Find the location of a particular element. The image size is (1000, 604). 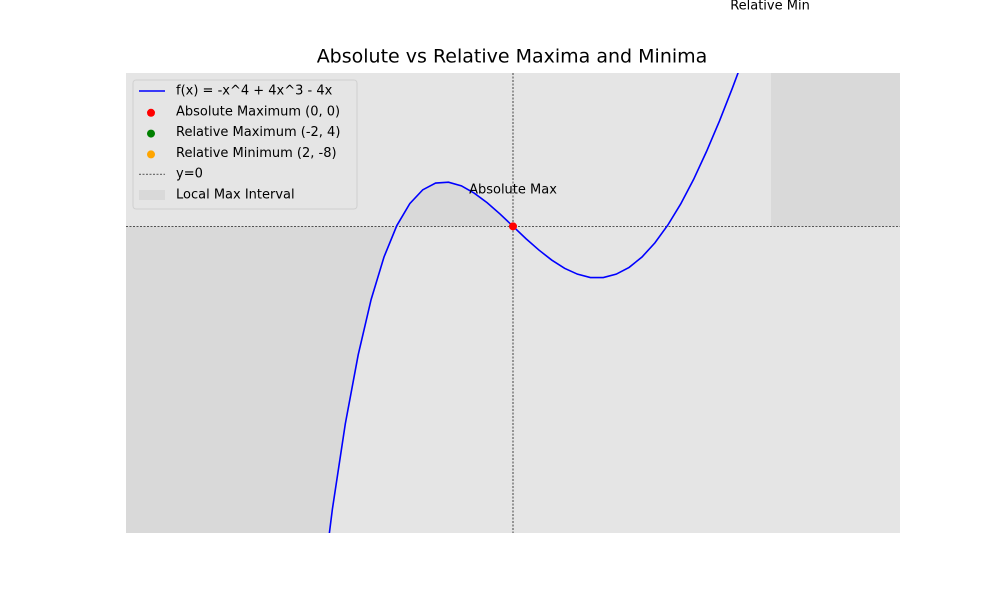

legend-swatch is located at coordinates (152, 195).